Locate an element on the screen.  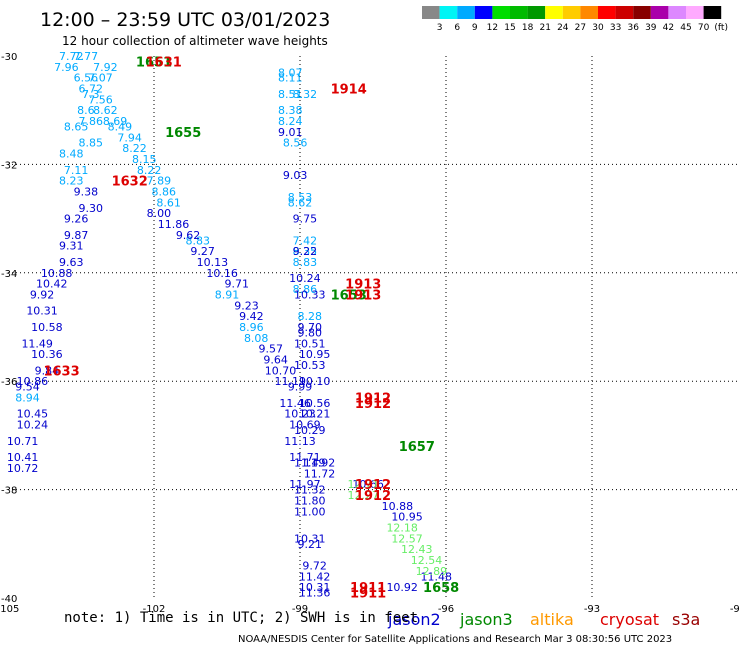
wave-height-value: 10.24 is located at coordinates (305, 278).